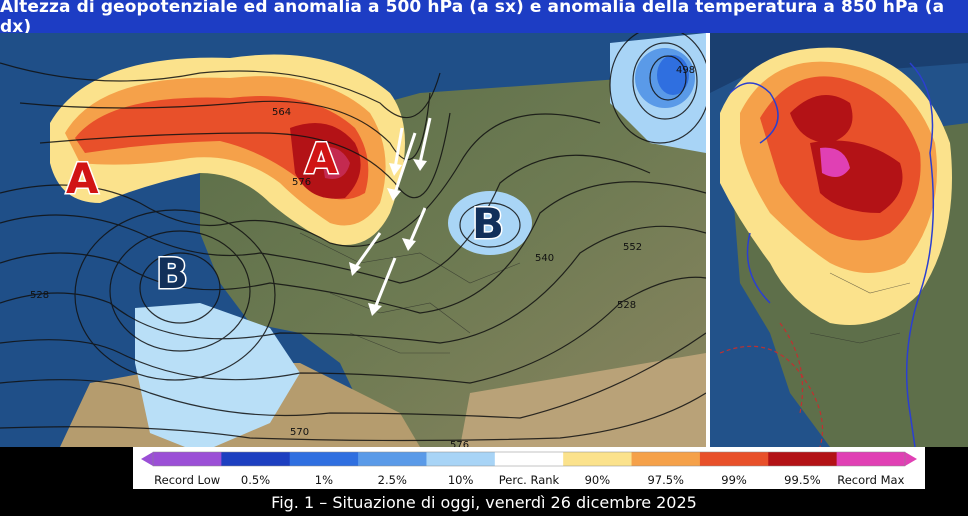 The width and height of the screenshot is (968, 516). What do you see at coordinates (597, 480) in the screenshot?
I see `legend-label: 90%` at bounding box center [597, 480].